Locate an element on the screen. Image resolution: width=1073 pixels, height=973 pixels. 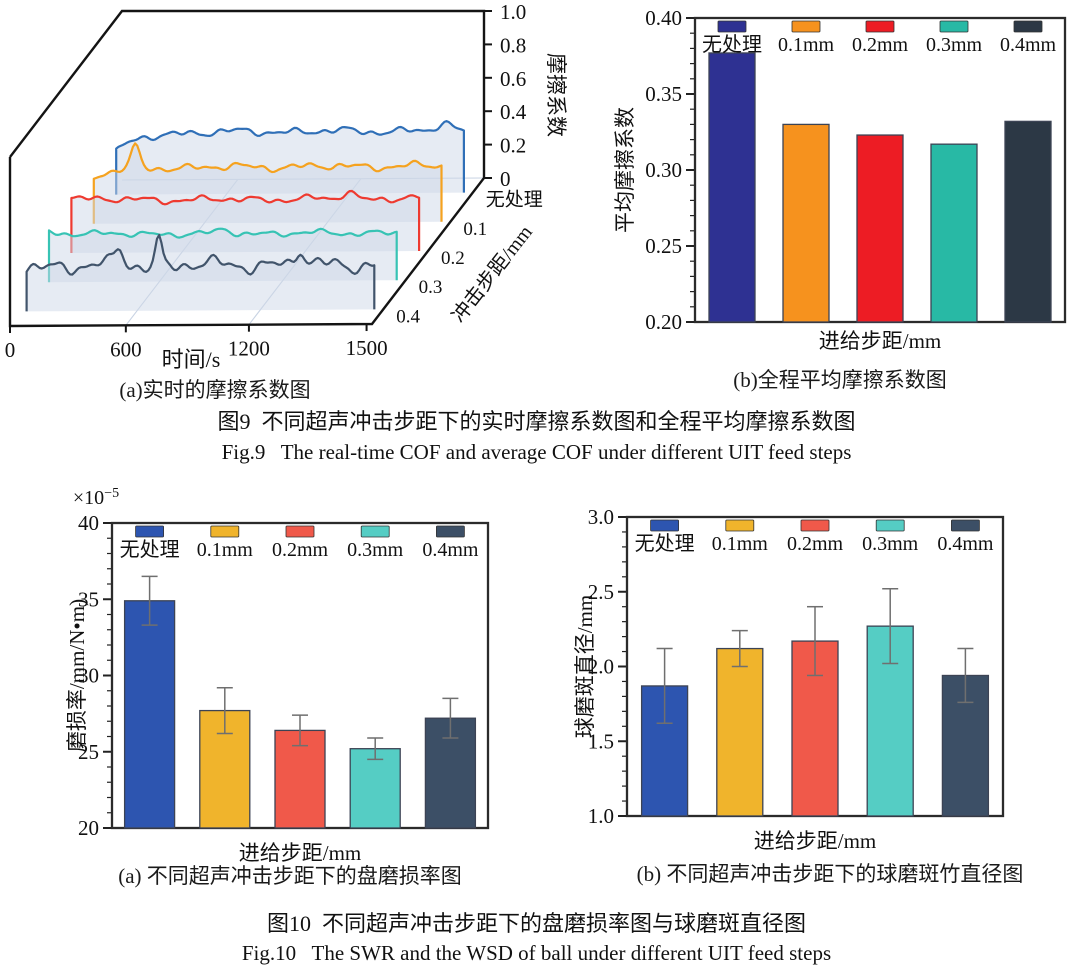
series-line-0.1 is located at coordinates (267, 183).